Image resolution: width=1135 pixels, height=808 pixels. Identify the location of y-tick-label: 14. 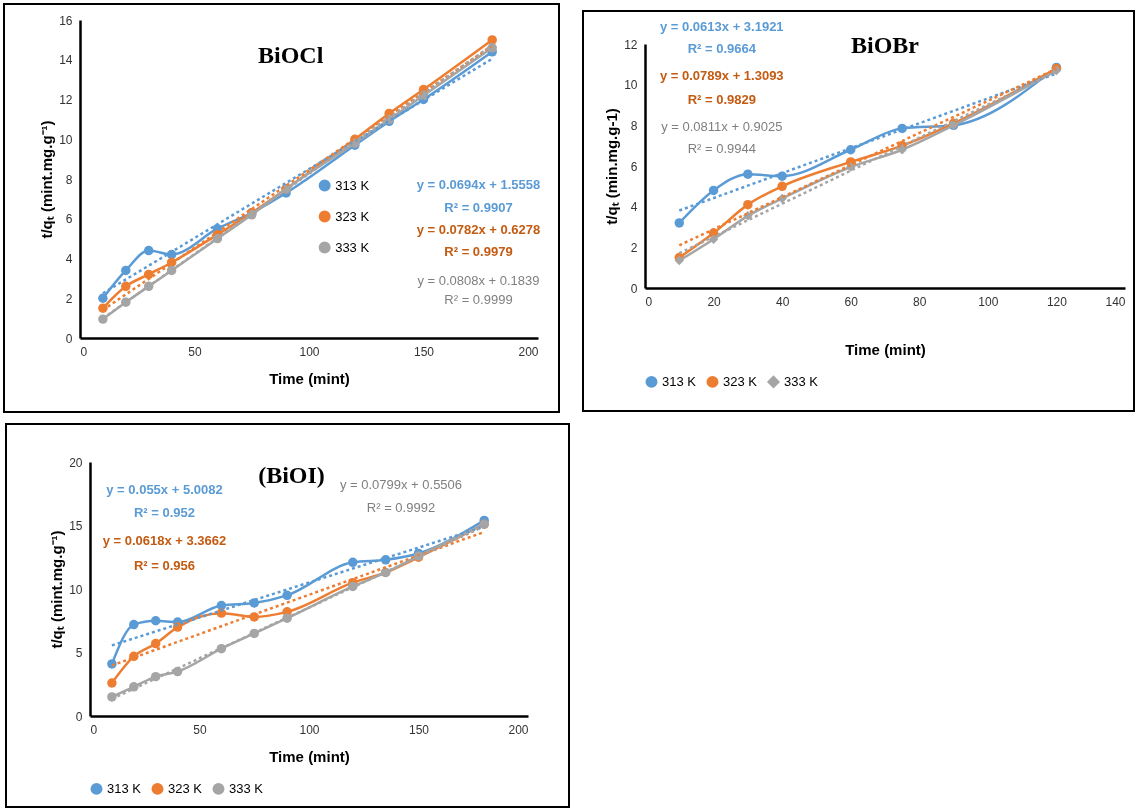
(66, 60).